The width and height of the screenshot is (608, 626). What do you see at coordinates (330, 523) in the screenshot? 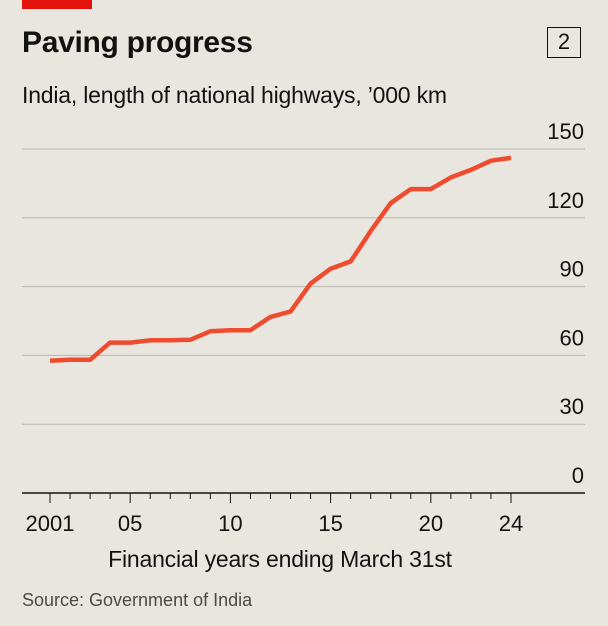
I see `x-tick-label: 15` at bounding box center [330, 523].